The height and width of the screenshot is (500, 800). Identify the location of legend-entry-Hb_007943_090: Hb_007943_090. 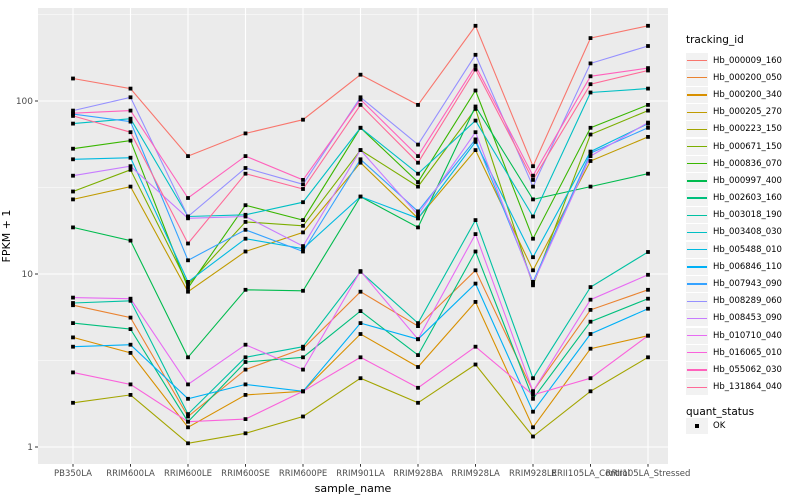
(743, 284).